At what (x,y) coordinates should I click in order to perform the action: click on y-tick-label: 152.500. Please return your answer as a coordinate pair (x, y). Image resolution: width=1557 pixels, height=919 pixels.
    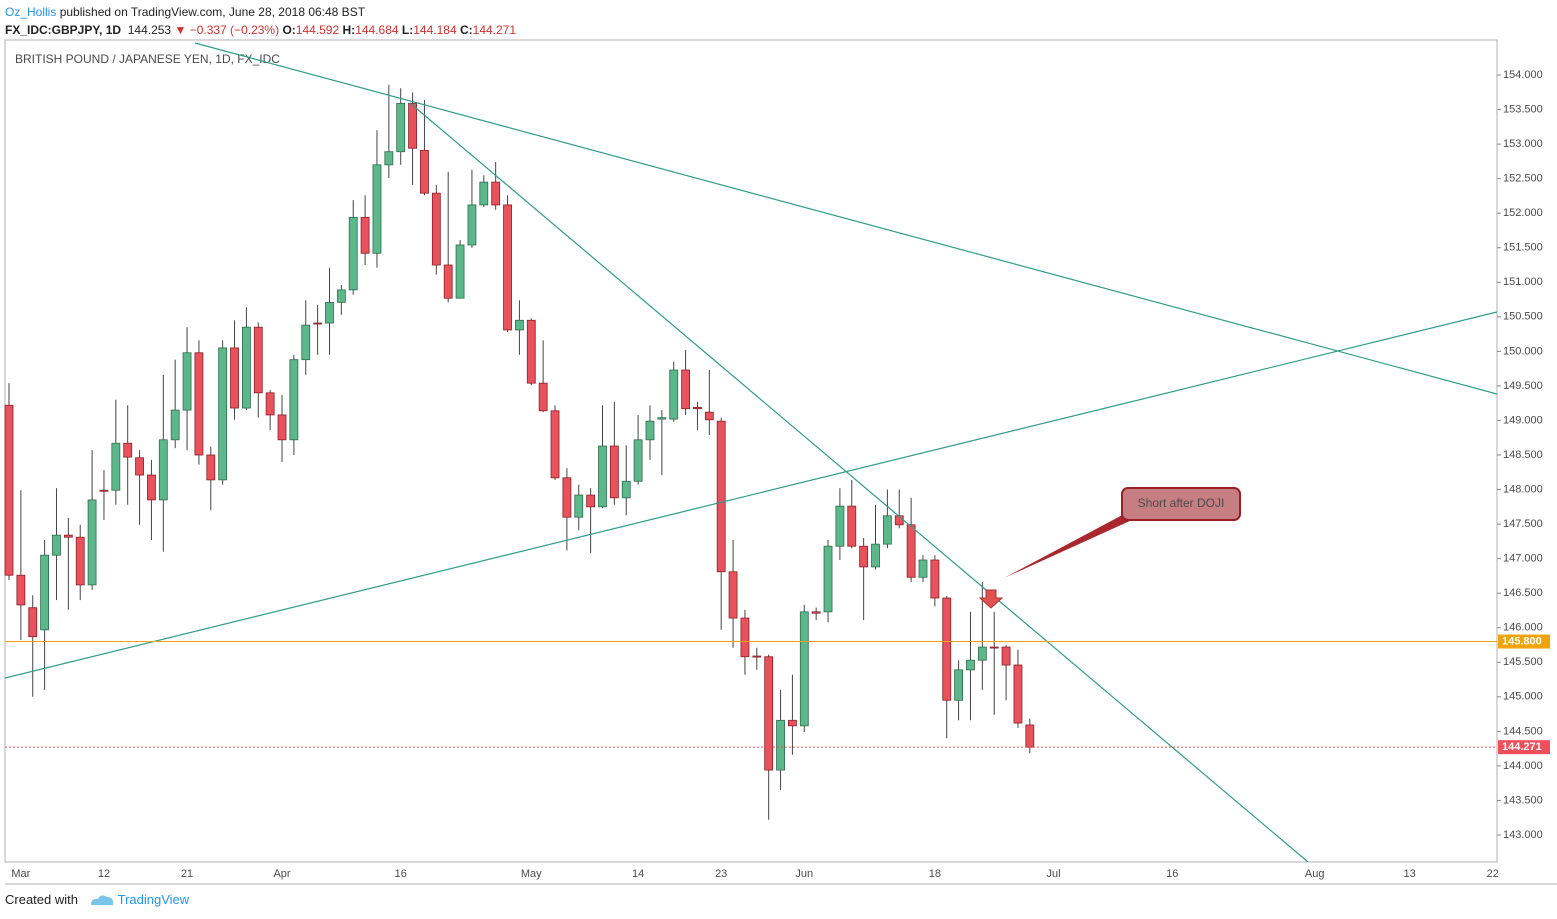
    Looking at the image, I should click on (1523, 179).